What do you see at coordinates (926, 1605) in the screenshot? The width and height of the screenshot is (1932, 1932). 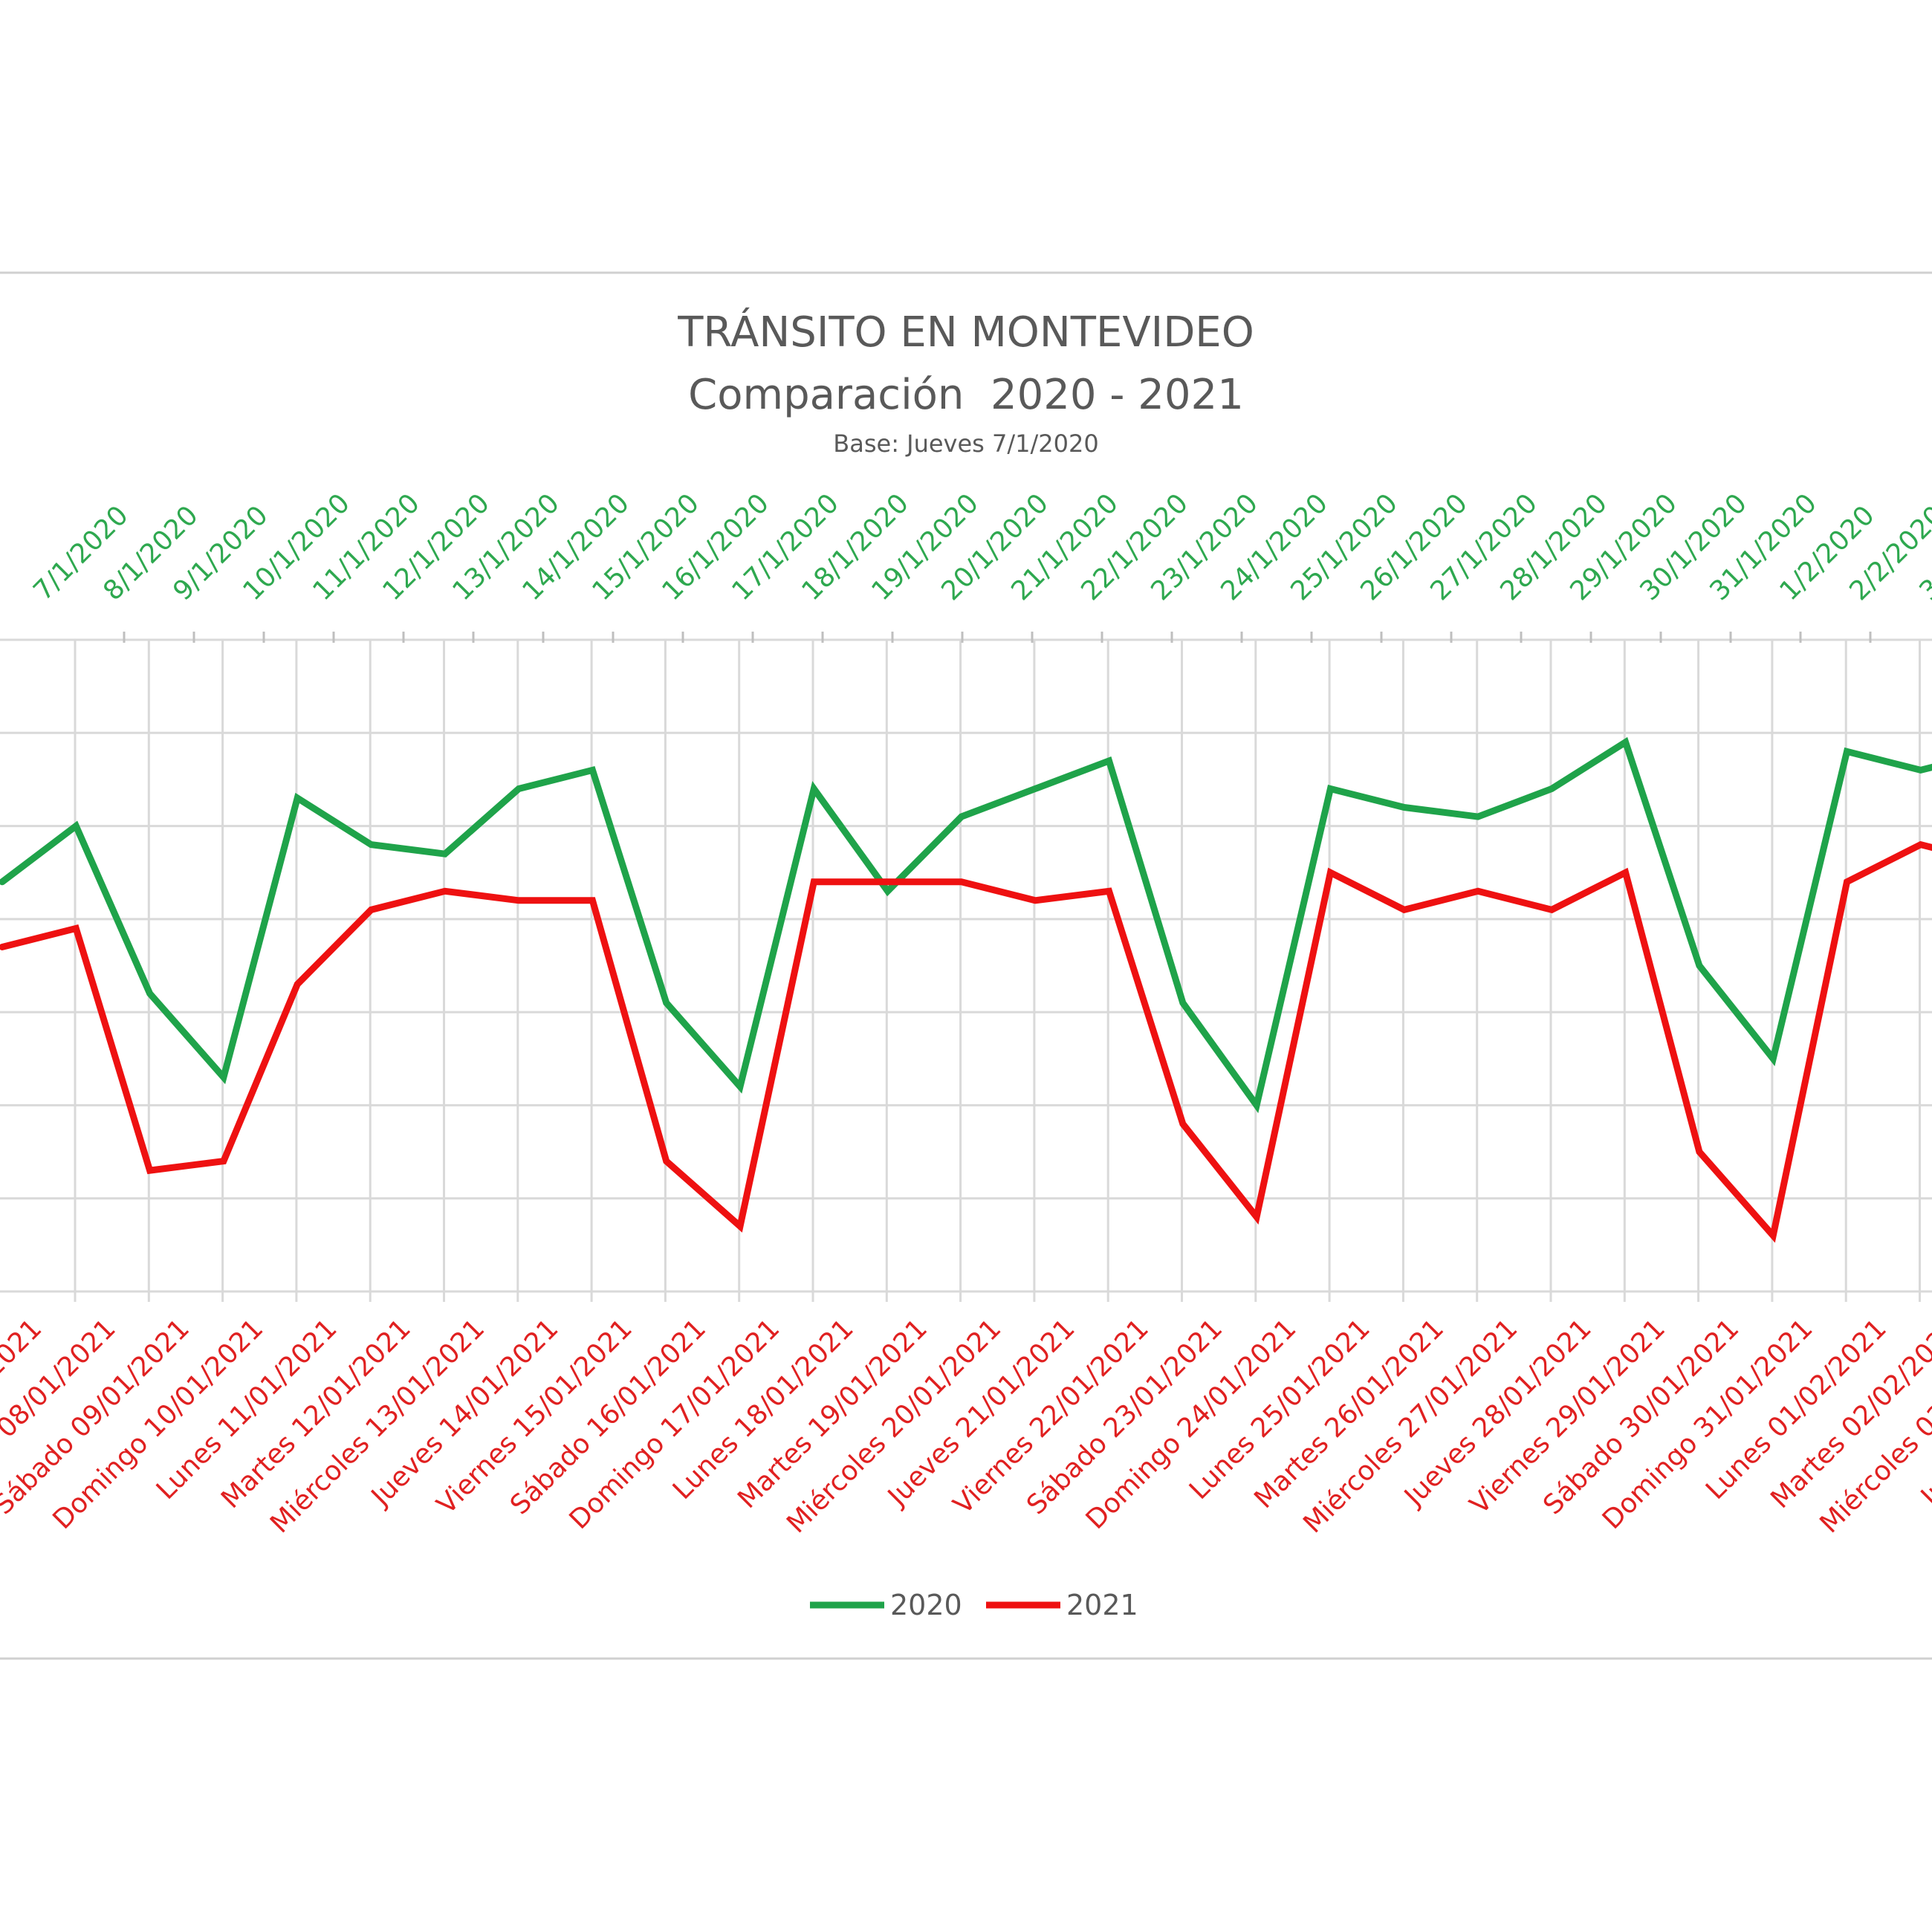 I see `legend-label-2020: 2020` at bounding box center [926, 1605].